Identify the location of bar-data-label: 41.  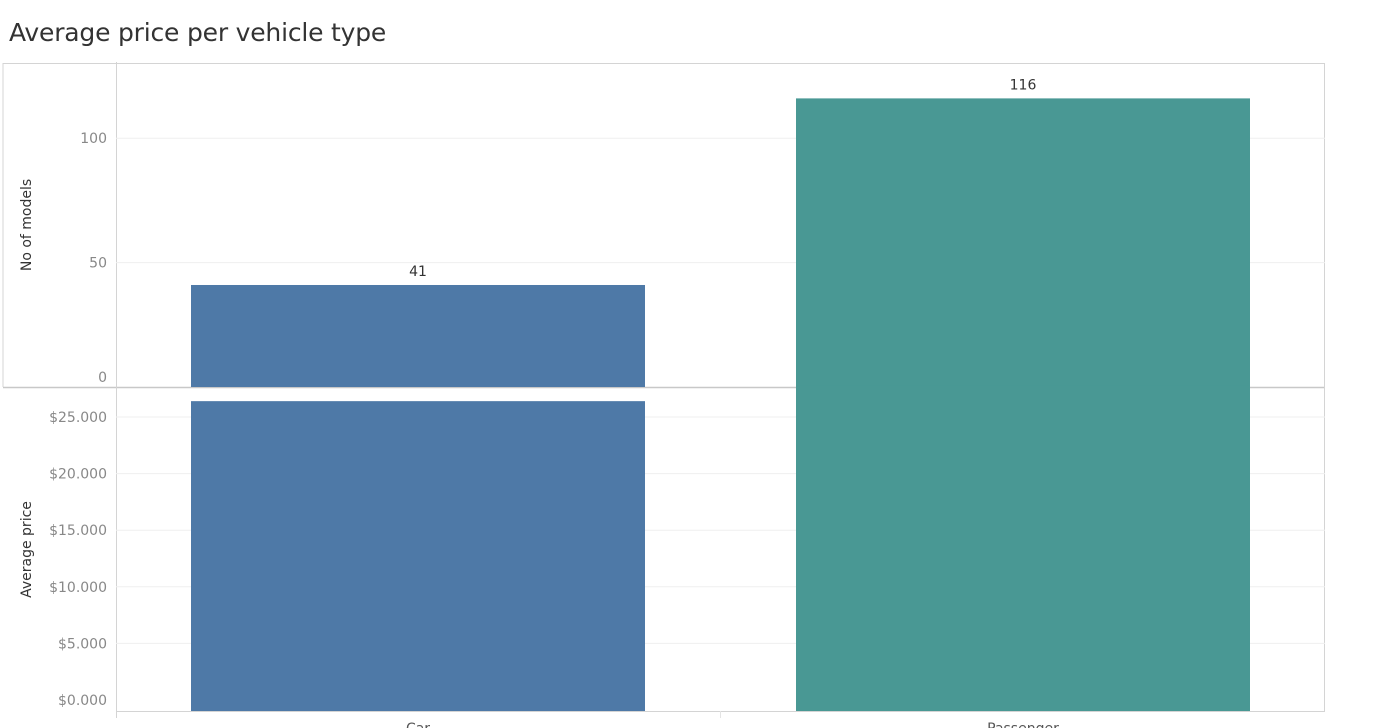
(418, 272).